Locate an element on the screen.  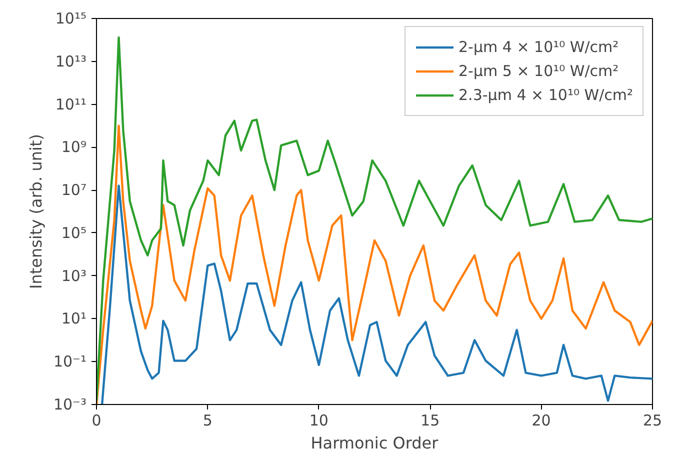
y-tick-label: 10³ is located at coordinates (74, 275).